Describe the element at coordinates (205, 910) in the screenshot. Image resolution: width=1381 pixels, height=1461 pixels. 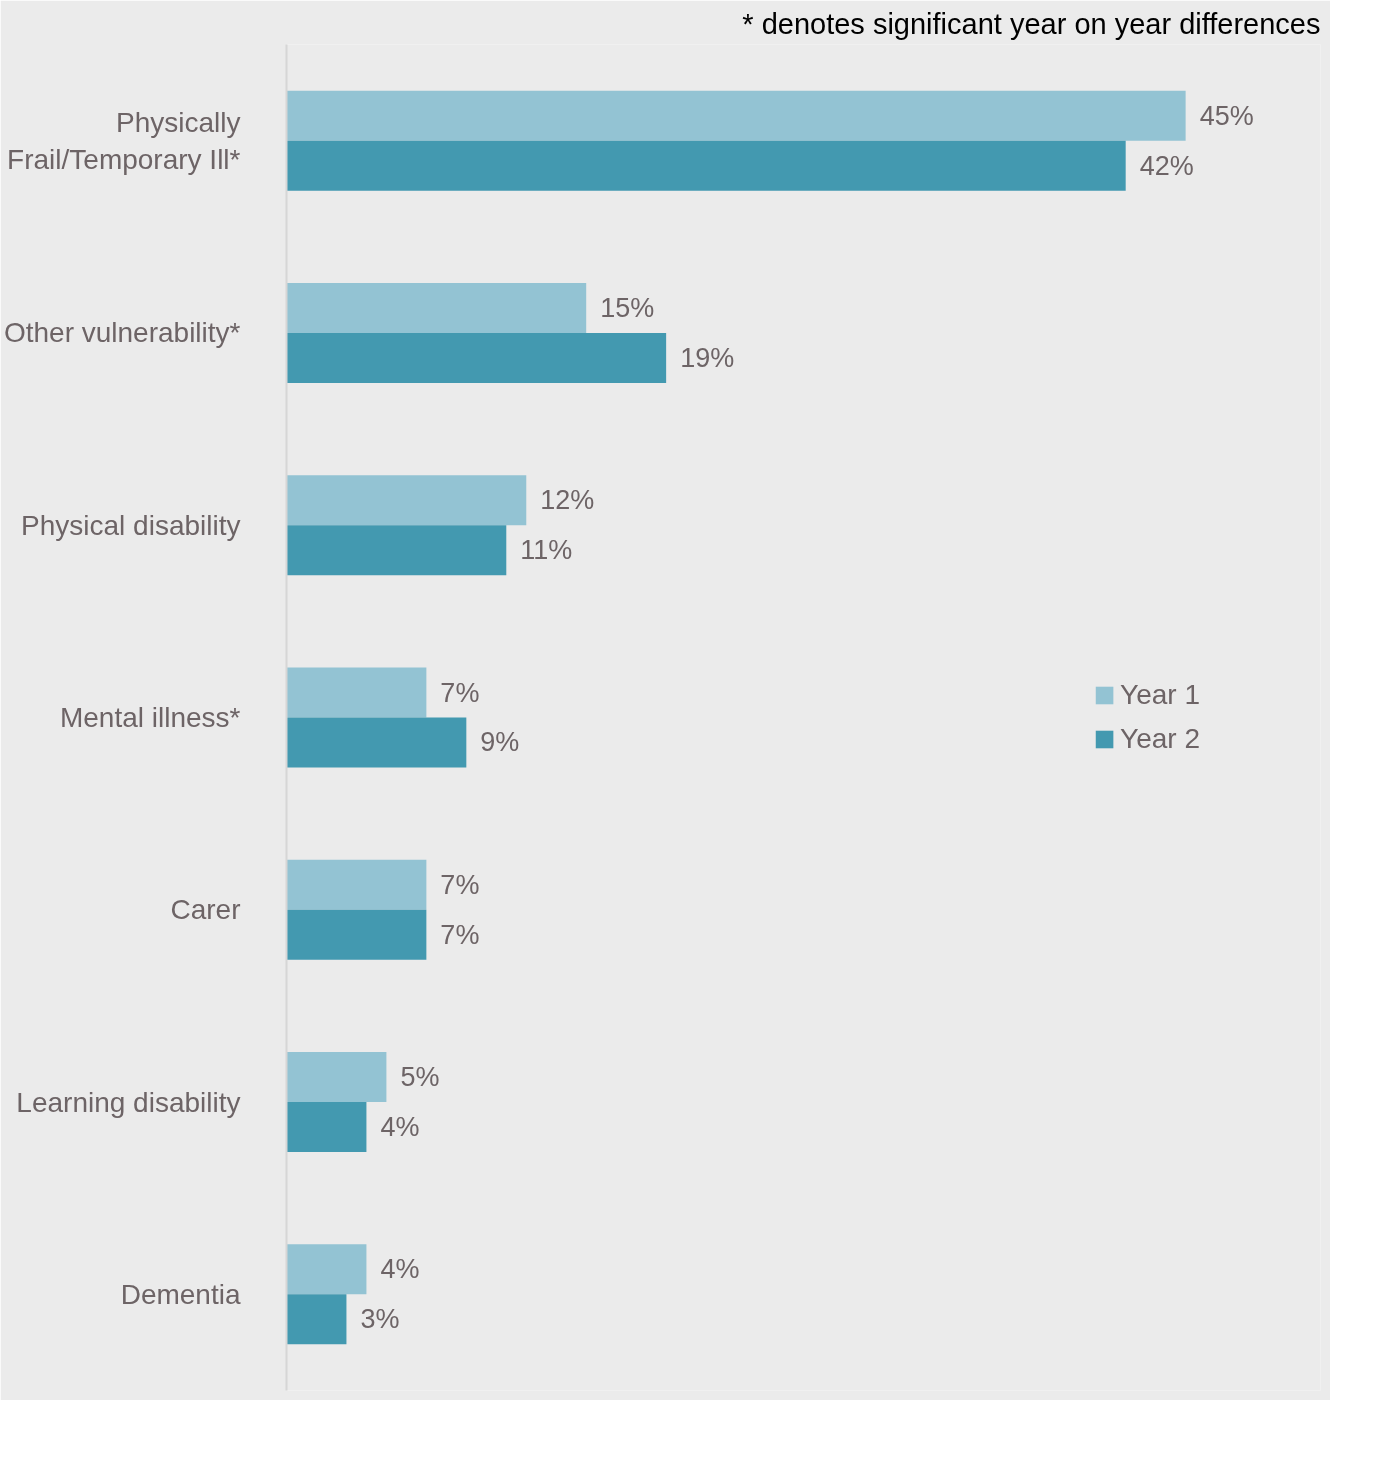
I see `y-tick-label: Carer` at that location.